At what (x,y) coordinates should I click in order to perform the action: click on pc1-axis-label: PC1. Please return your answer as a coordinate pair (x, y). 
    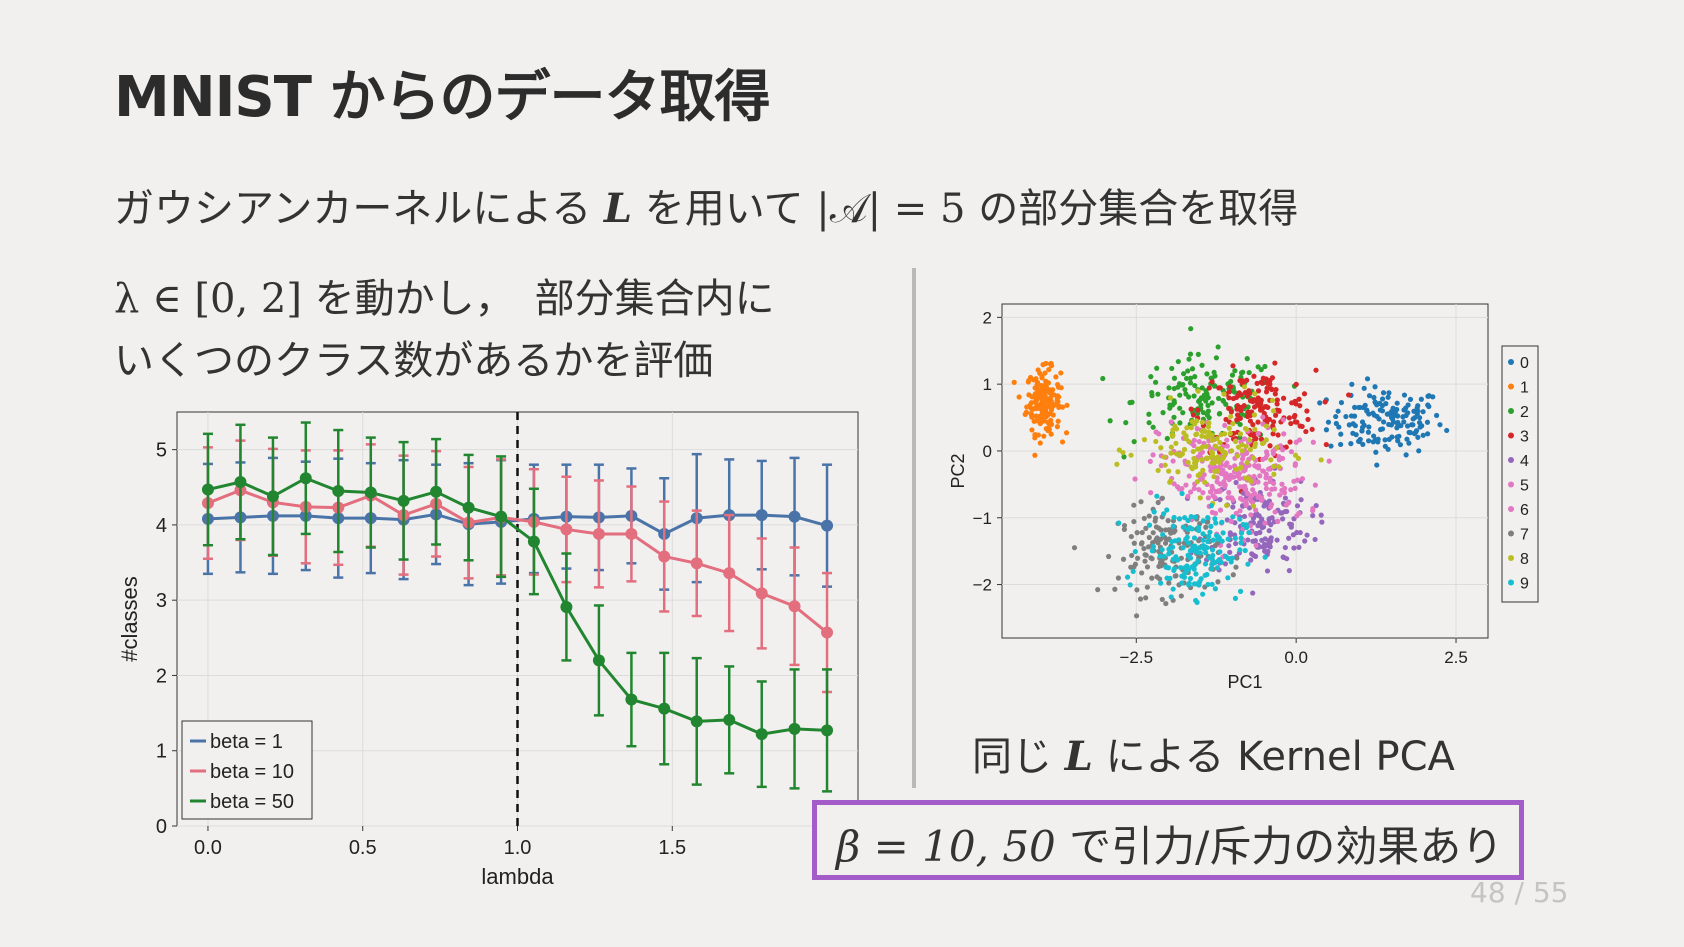
    Looking at the image, I should click on (1244, 682).